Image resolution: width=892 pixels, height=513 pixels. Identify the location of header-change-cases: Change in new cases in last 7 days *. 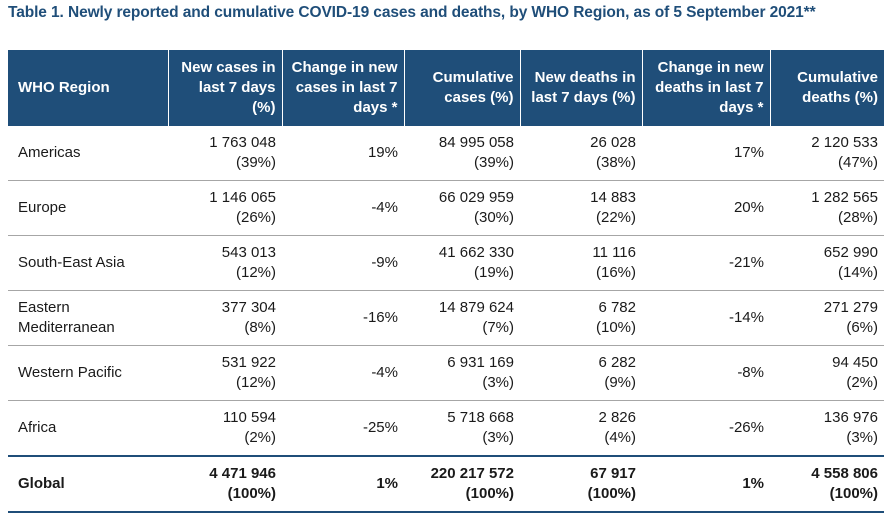
(342, 88).